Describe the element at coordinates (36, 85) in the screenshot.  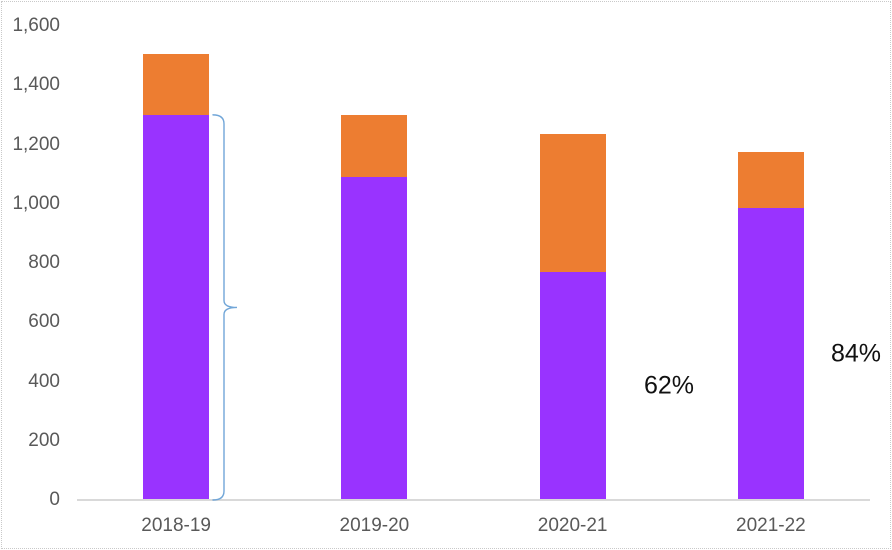
I see `y-axis-tick-label: 1,400` at that location.